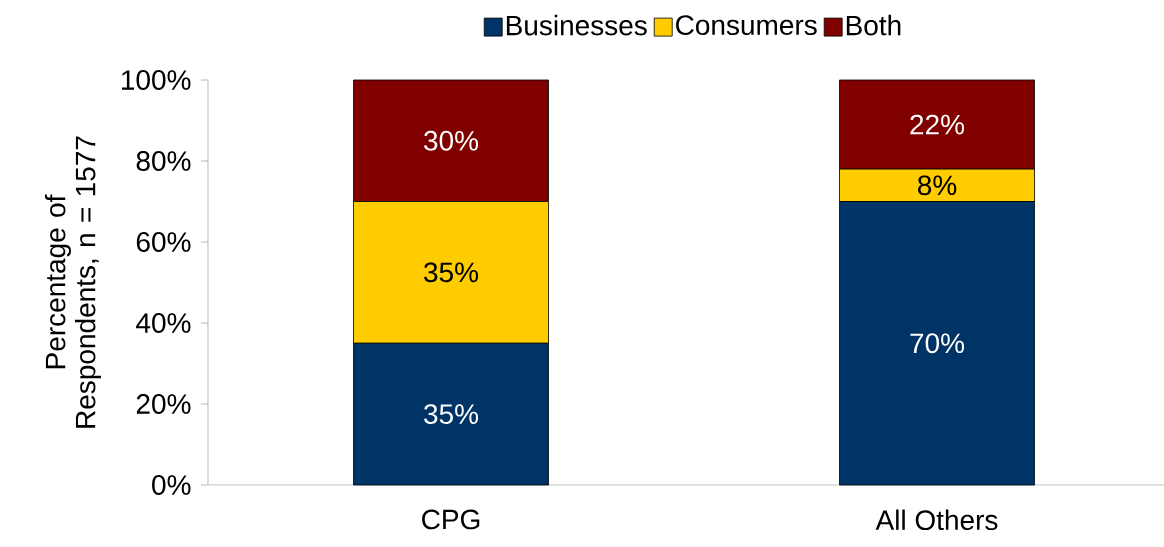  What do you see at coordinates (451, 140) in the screenshot?
I see `data-label: 30%` at bounding box center [451, 140].